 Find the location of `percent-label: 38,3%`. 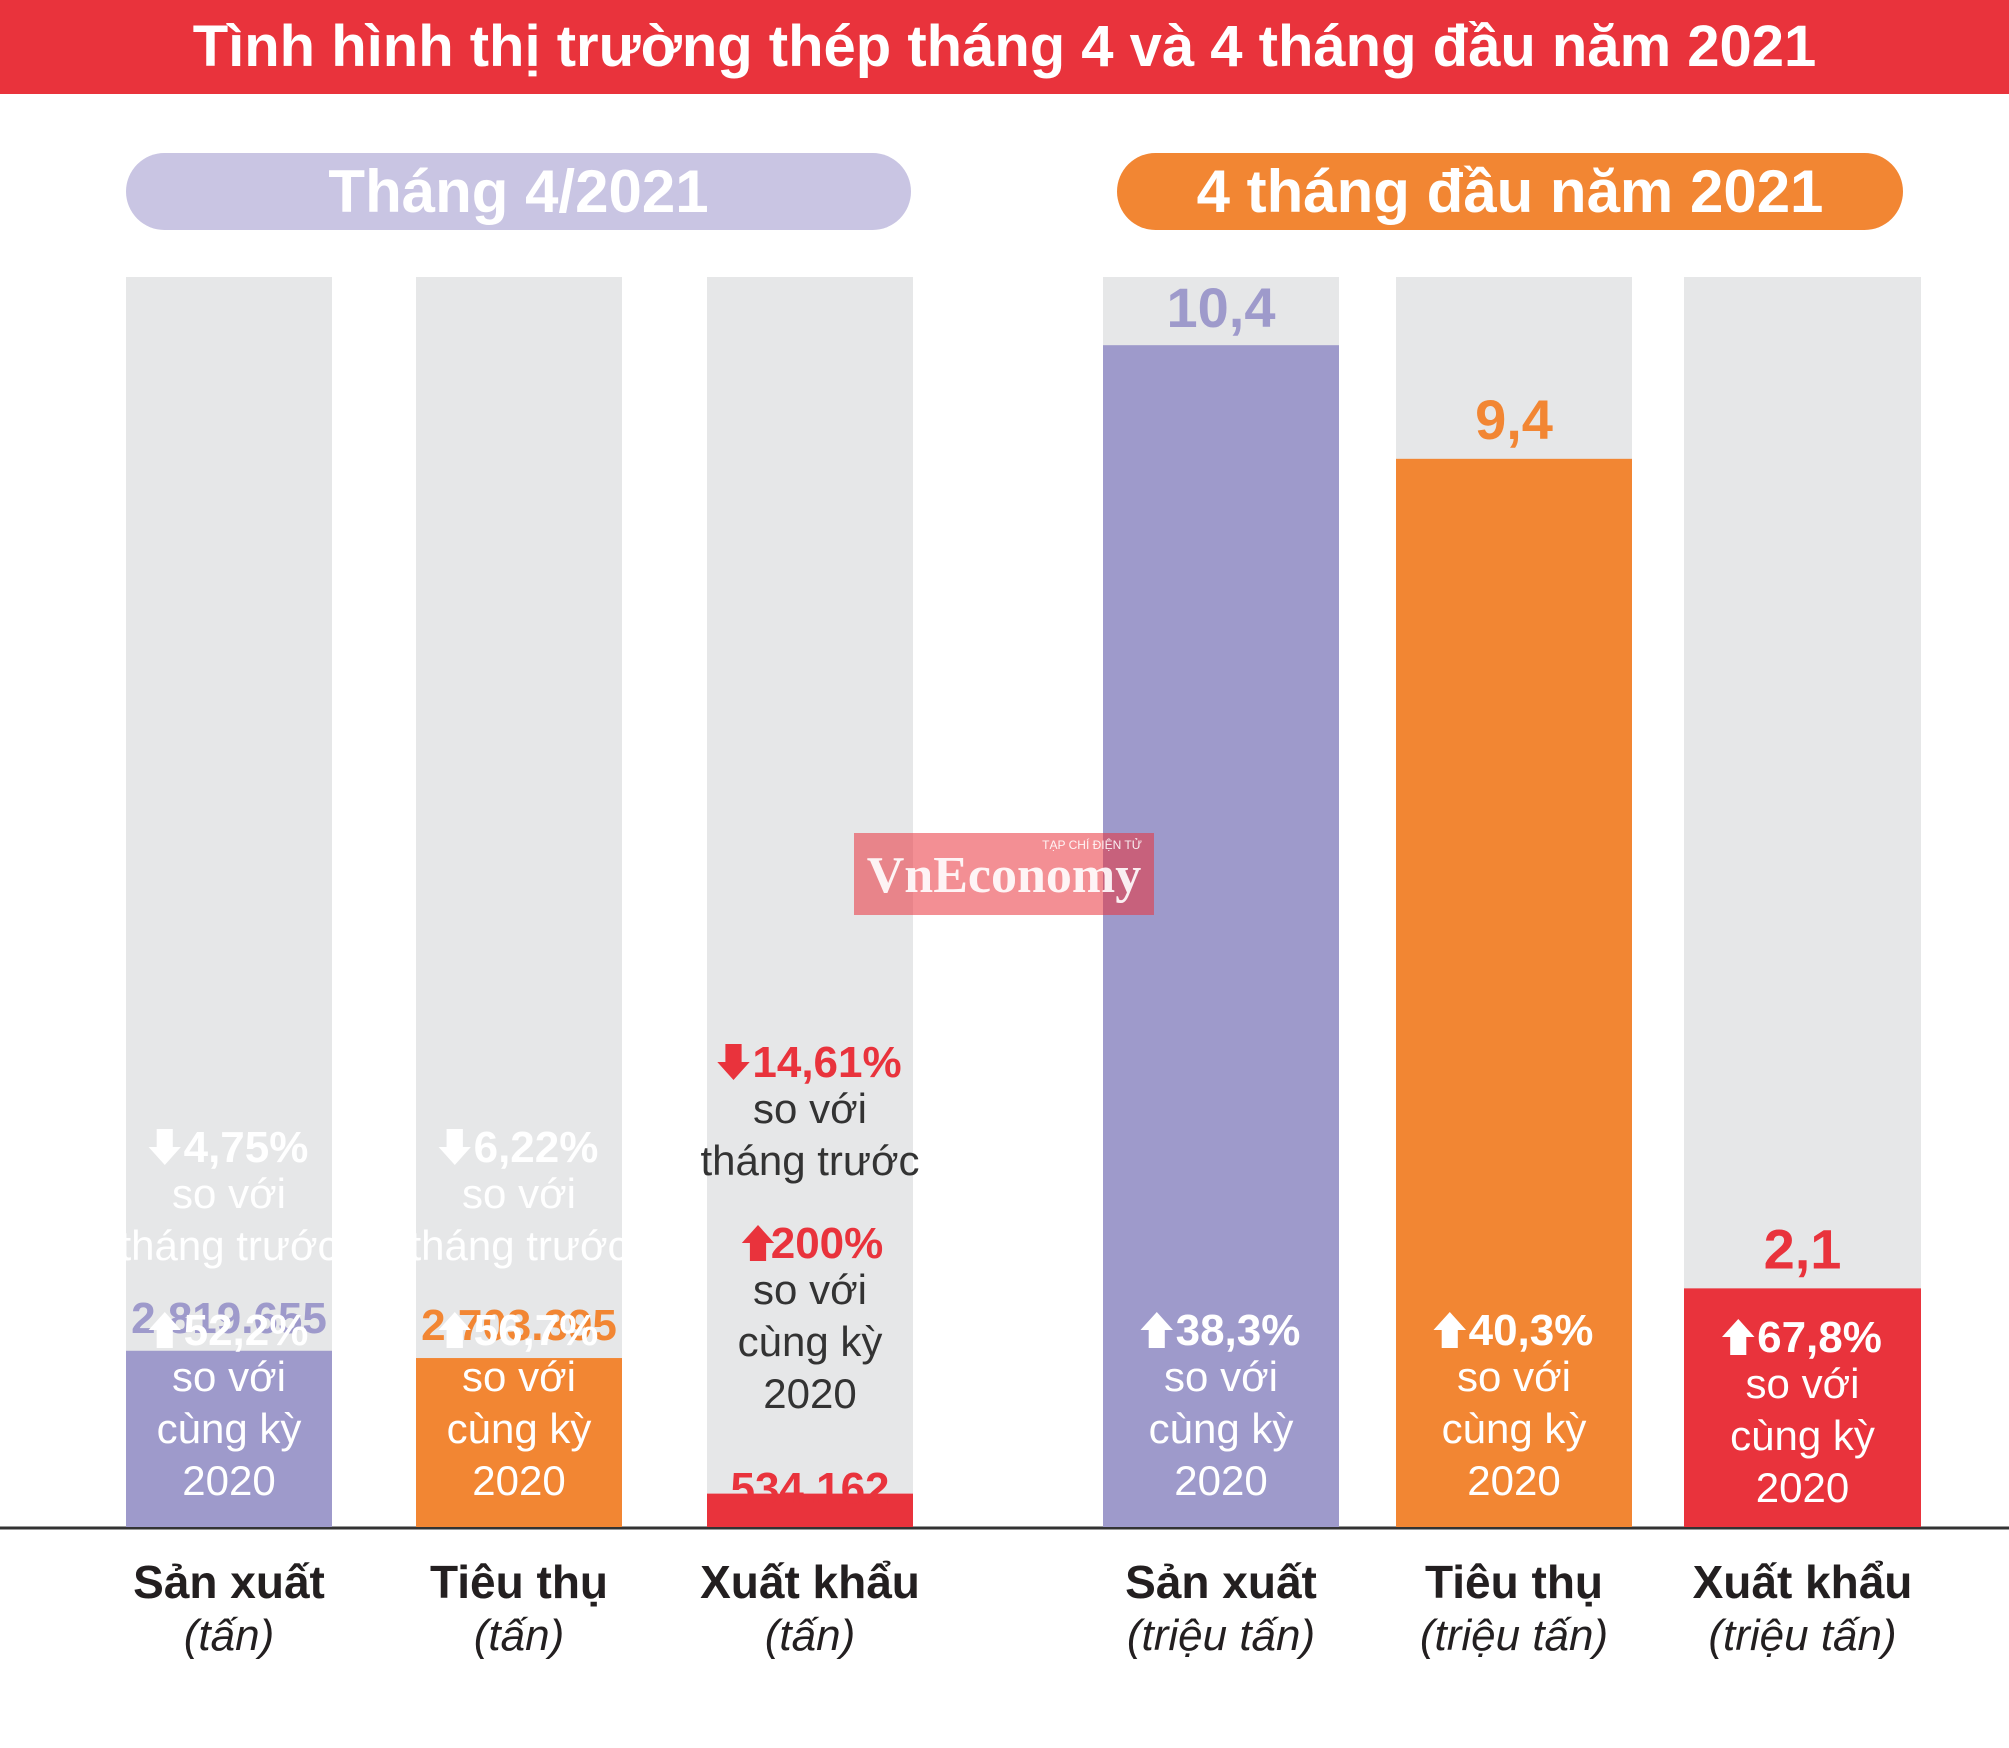

percent-label: 38,3% is located at coordinates (1238, 1330).